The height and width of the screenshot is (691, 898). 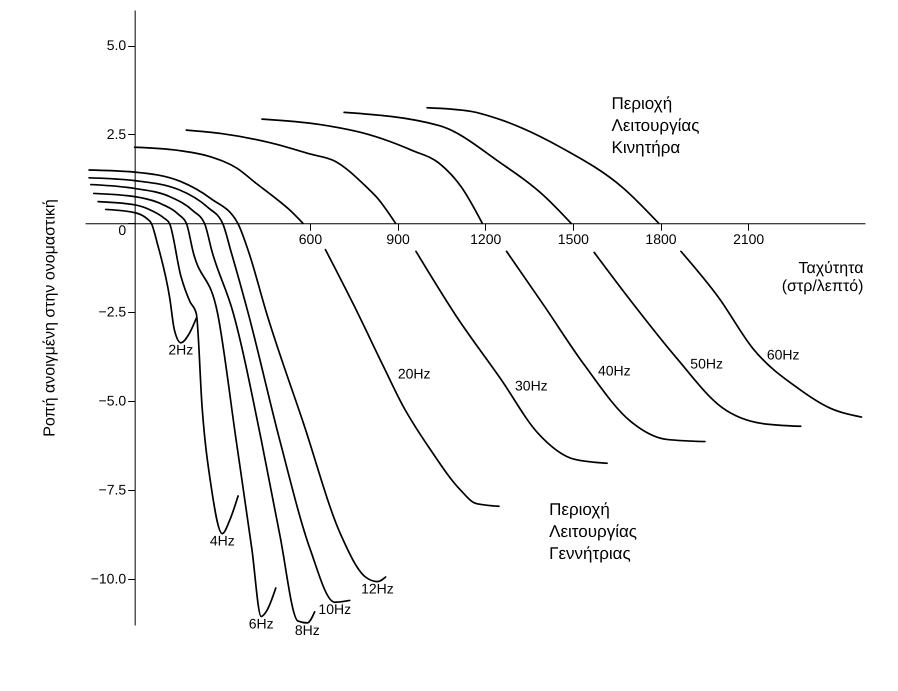 What do you see at coordinates (706, 364) in the screenshot?
I see `series-label: 50Hz` at bounding box center [706, 364].